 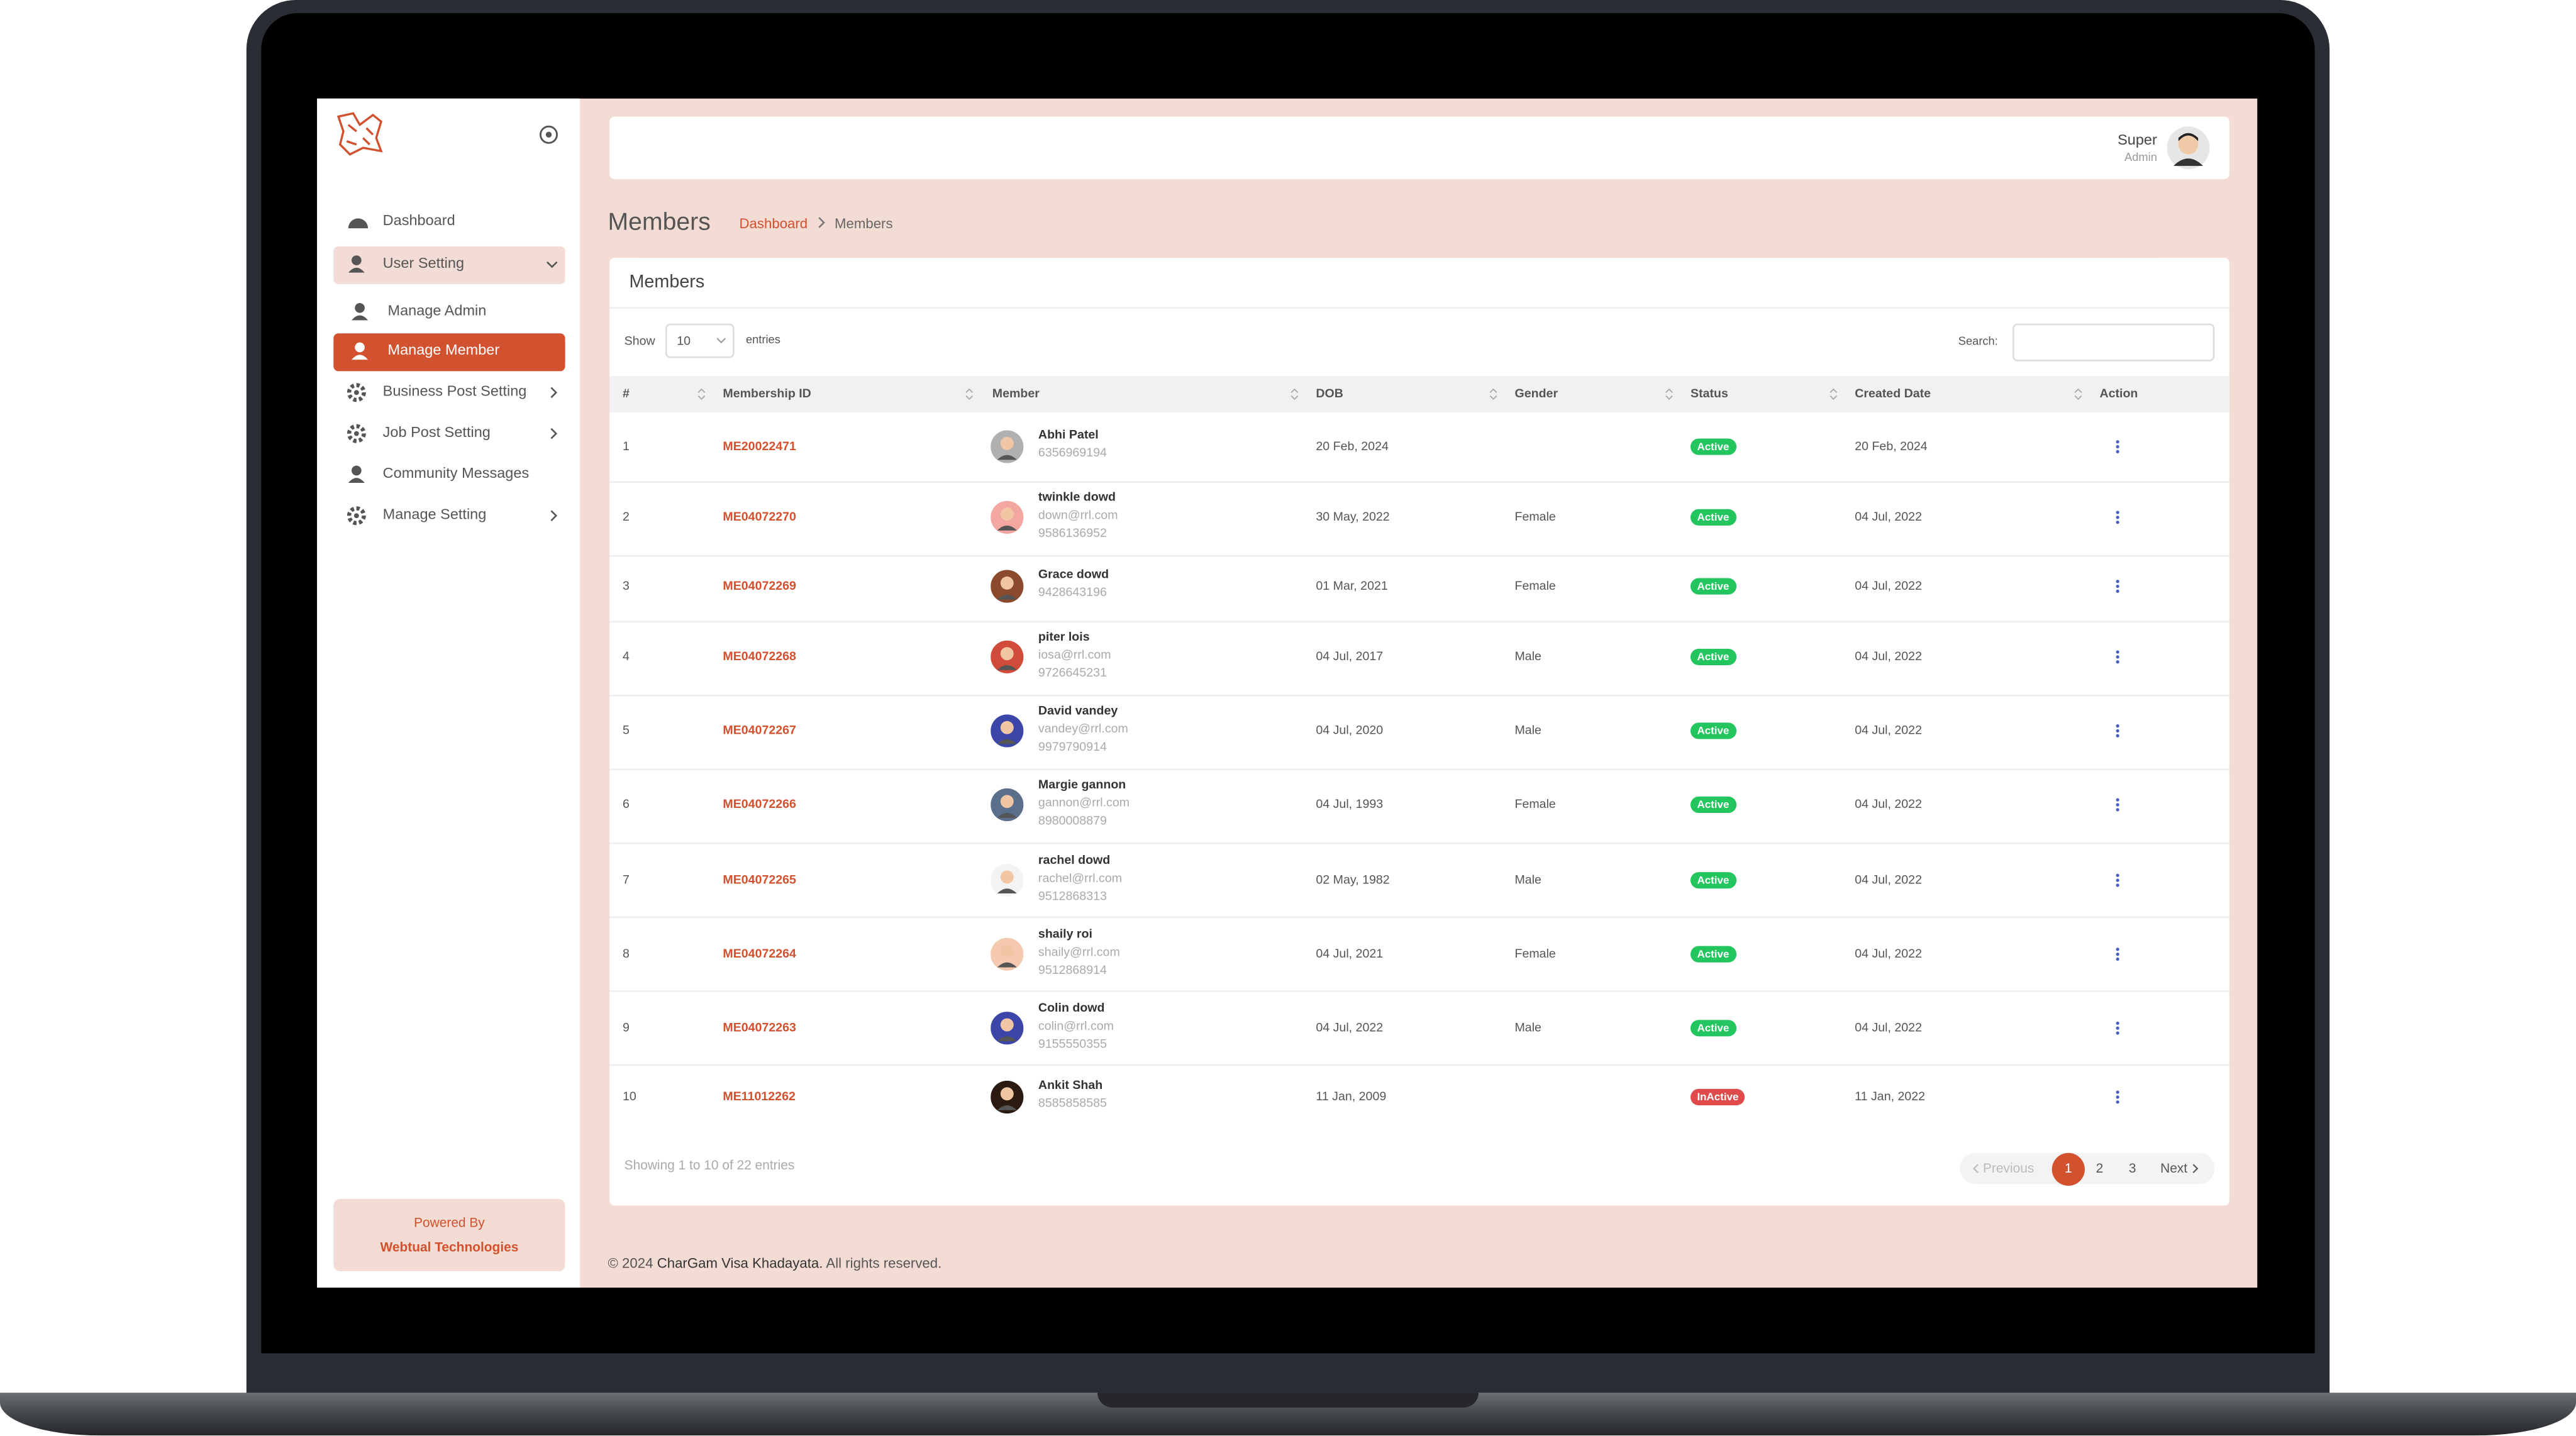 I want to click on topbar, so click(x=1419, y=147).